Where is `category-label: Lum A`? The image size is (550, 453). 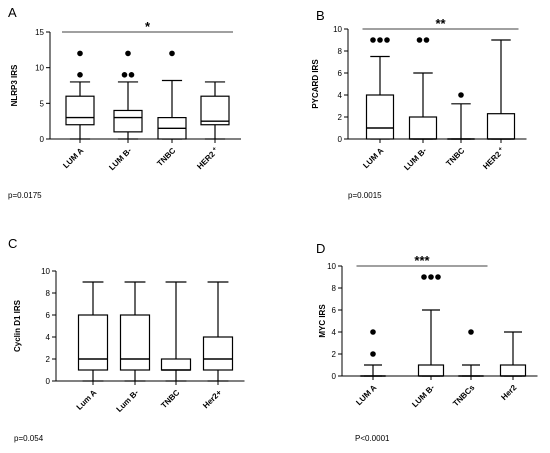
category-label: Lum A is located at coordinates (87, 400).